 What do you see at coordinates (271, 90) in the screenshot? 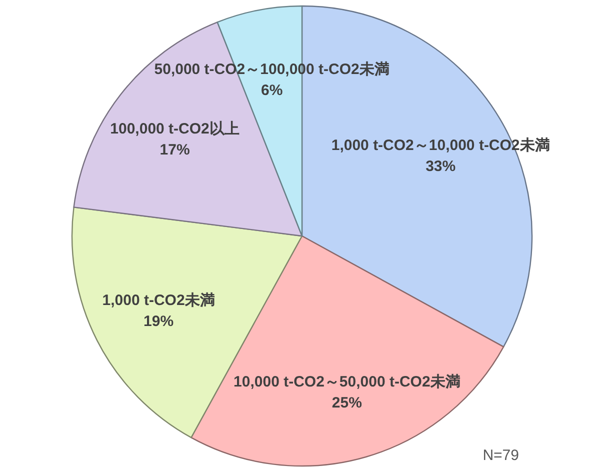
I see `data-label: 6%` at bounding box center [271, 90].